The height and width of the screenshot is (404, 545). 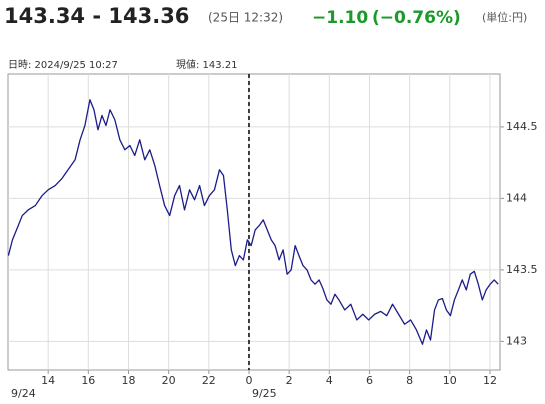 I want to click on y-tick-label: 144.5, so click(x=522, y=126).